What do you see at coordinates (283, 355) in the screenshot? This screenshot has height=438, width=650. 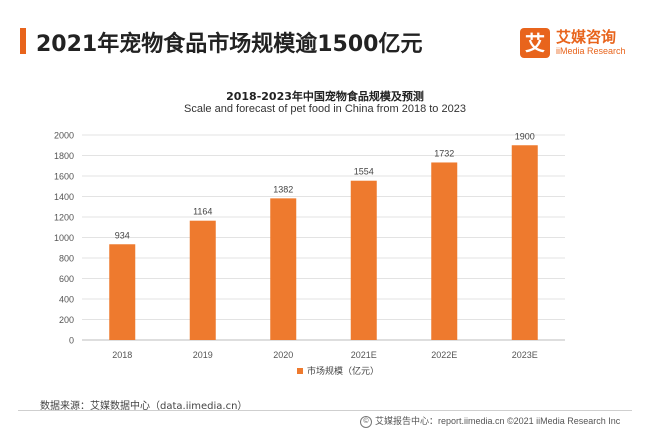 I see `x-tick-label: 2020` at bounding box center [283, 355].